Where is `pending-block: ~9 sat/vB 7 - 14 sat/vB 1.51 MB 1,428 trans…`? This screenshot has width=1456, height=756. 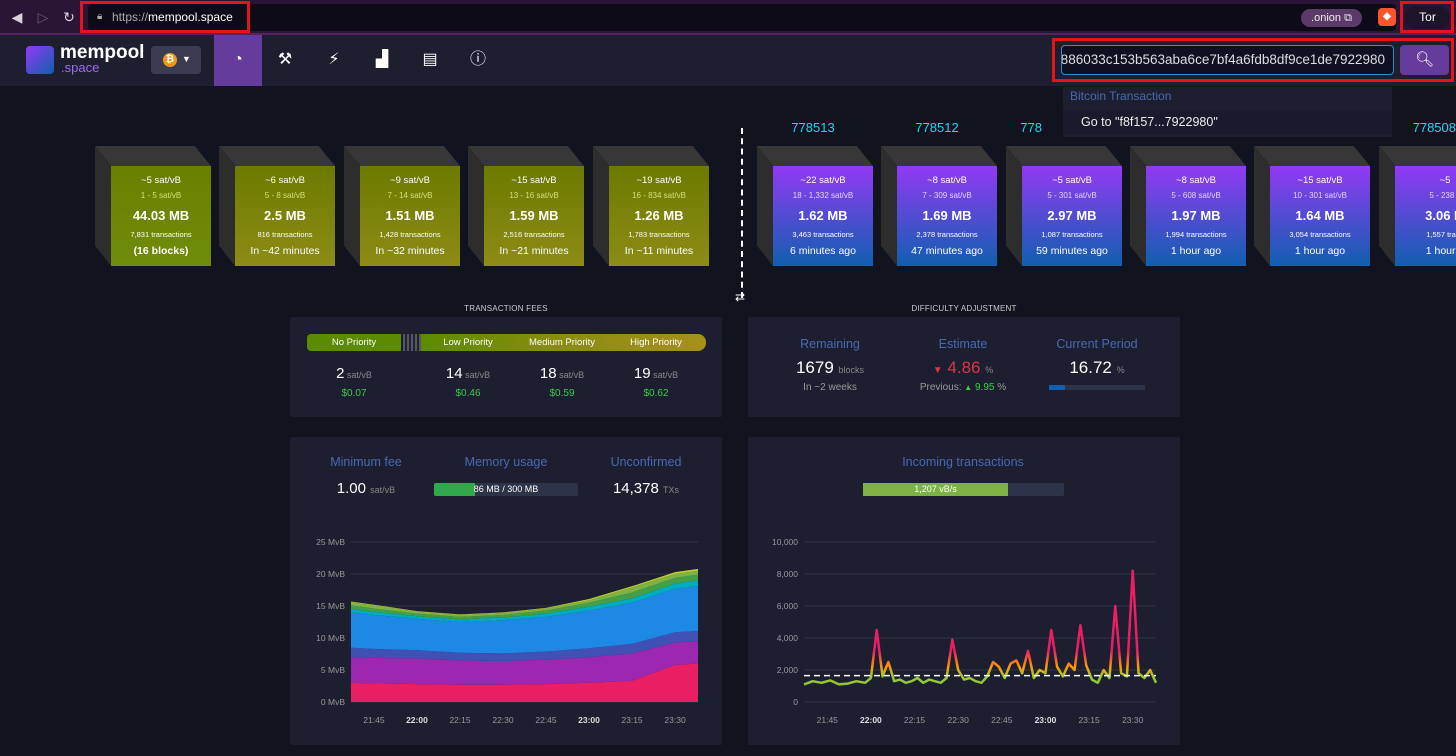 pending-block: ~9 sat/vB 7 - 14 sat/vB 1.51 MB 1,428 trans… is located at coordinates (402, 206).